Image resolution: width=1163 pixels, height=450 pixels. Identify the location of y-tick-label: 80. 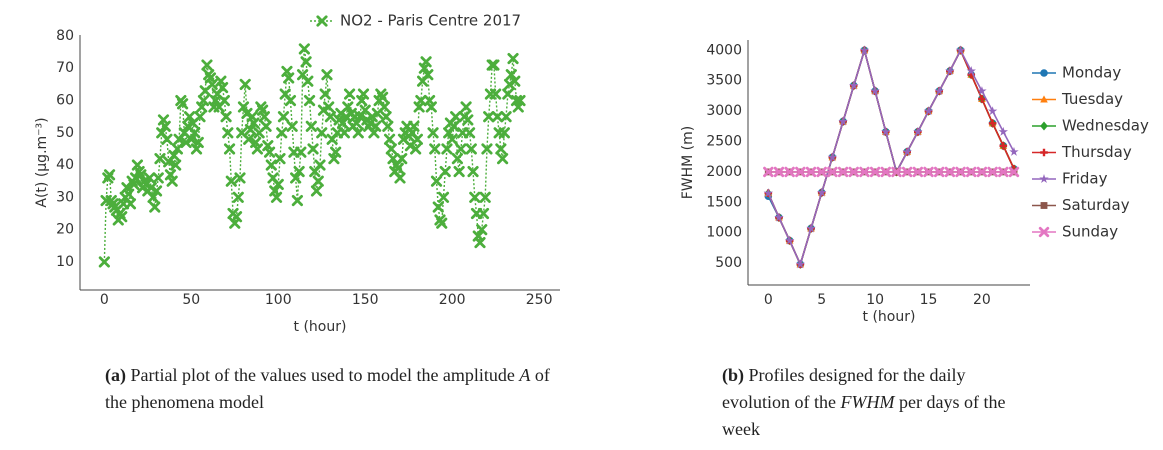
(65, 36).